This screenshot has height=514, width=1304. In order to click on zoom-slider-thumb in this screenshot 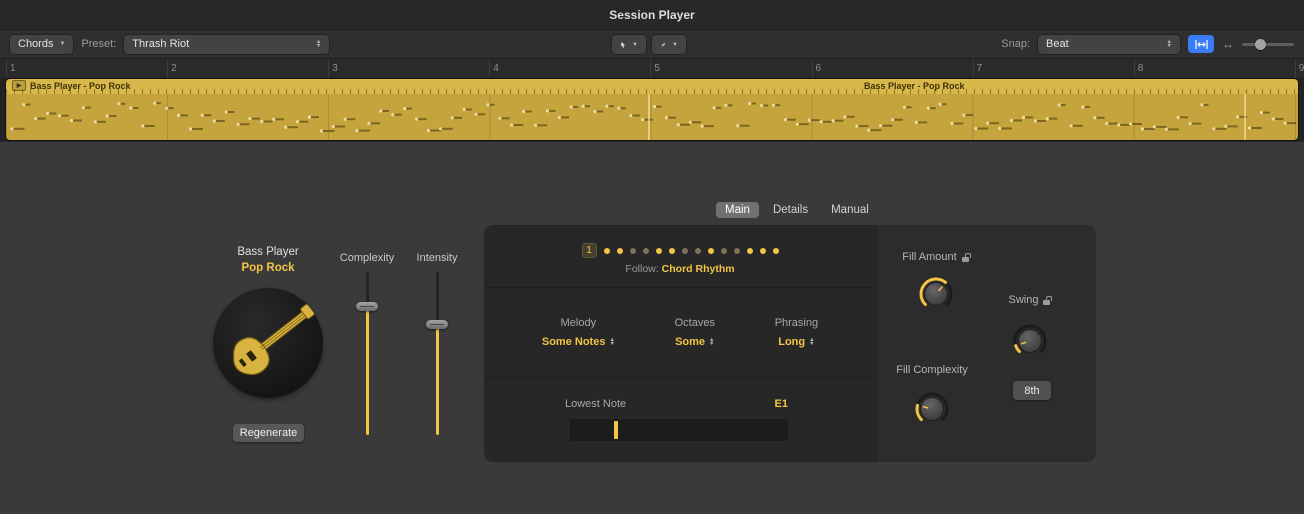, I will do `click(1260, 44)`.